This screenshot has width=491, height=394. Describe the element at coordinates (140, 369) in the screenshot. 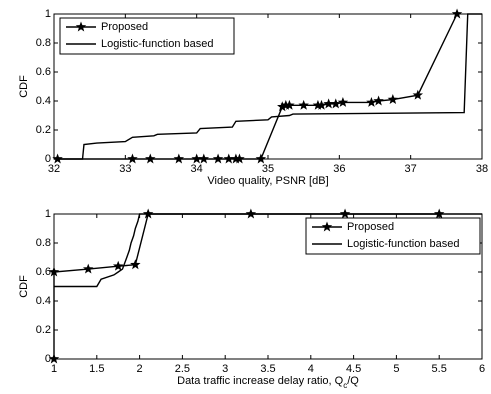

I see `x-tick-label: 2` at that location.